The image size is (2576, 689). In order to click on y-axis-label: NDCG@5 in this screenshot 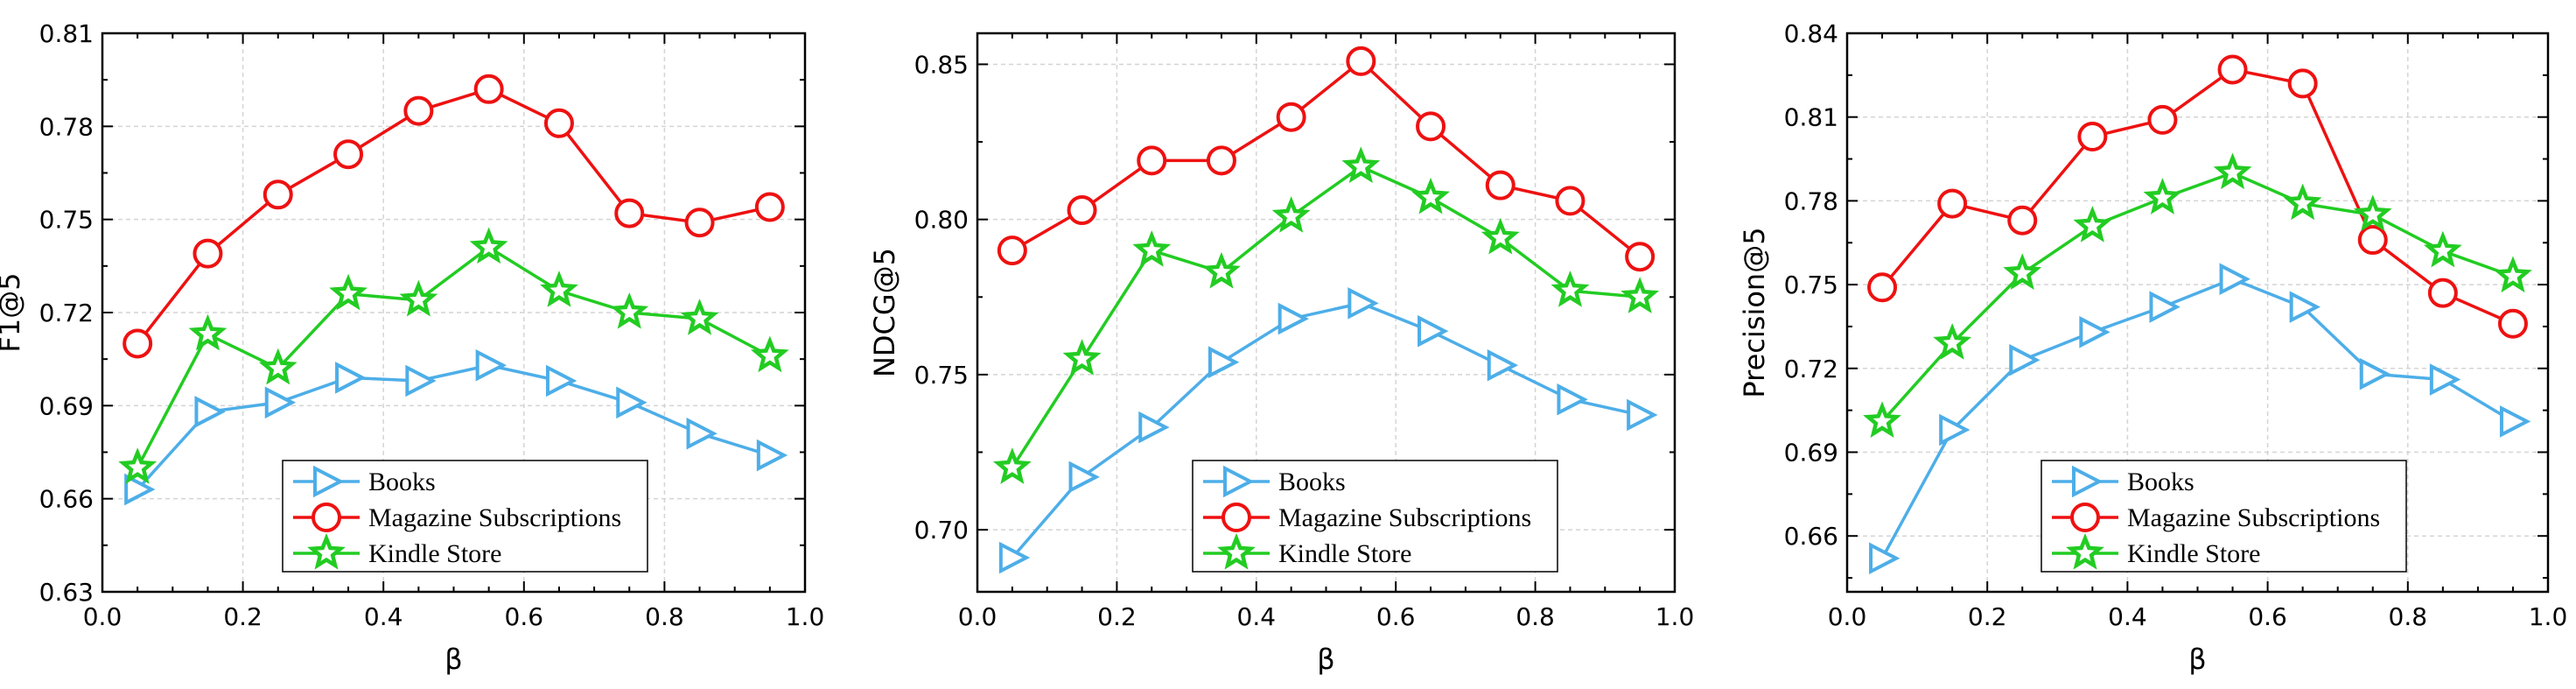, I will do `click(884, 312)`.